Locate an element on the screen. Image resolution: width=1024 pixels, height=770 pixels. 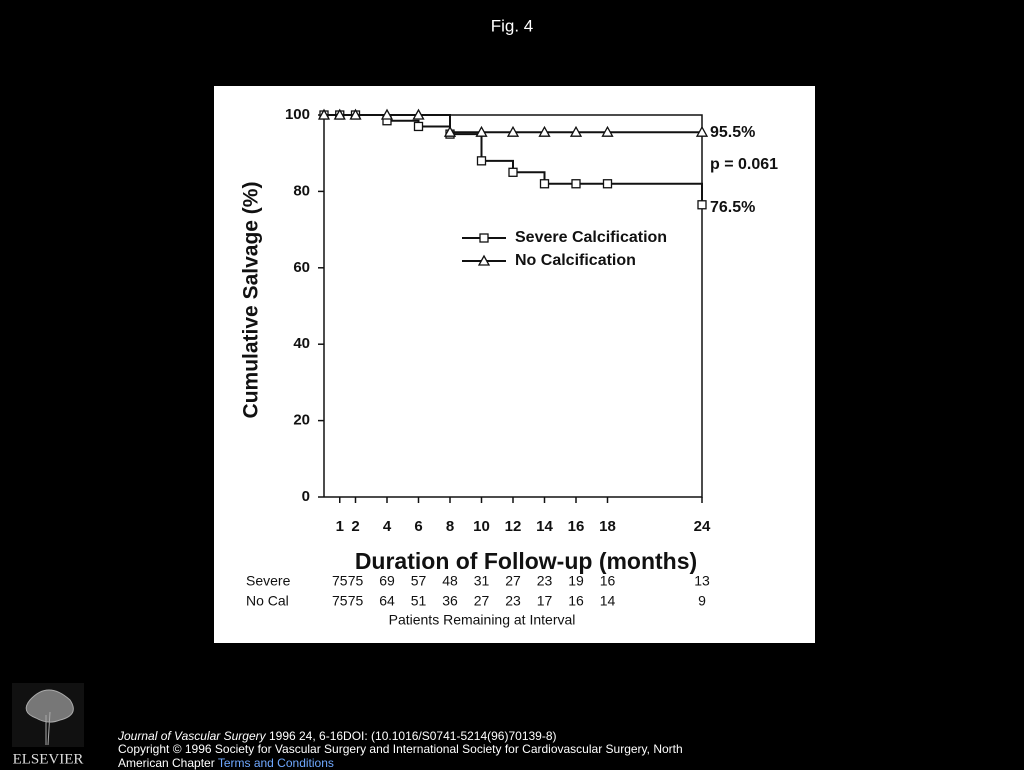
x-tick-label: 10 is located at coordinates (481, 526).